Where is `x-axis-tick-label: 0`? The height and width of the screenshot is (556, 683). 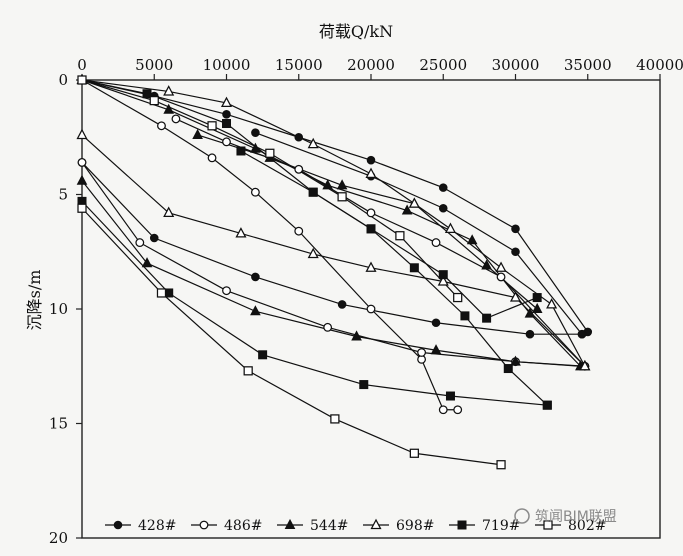
x-axis-tick-label: 0 is located at coordinates (82, 65).